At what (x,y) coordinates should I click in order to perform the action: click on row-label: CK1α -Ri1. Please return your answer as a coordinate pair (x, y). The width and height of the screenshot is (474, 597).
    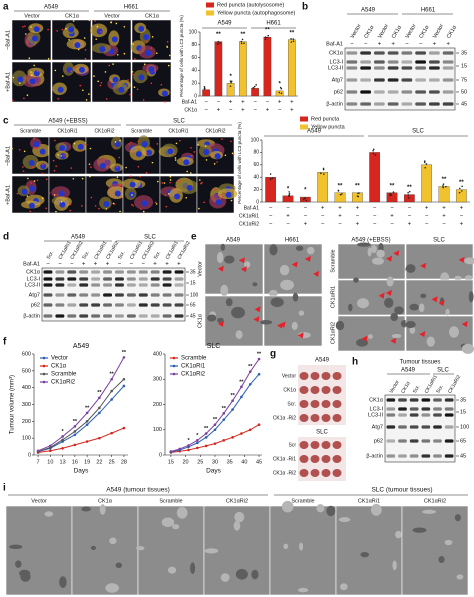
    Looking at the image, I should click on (284, 459).